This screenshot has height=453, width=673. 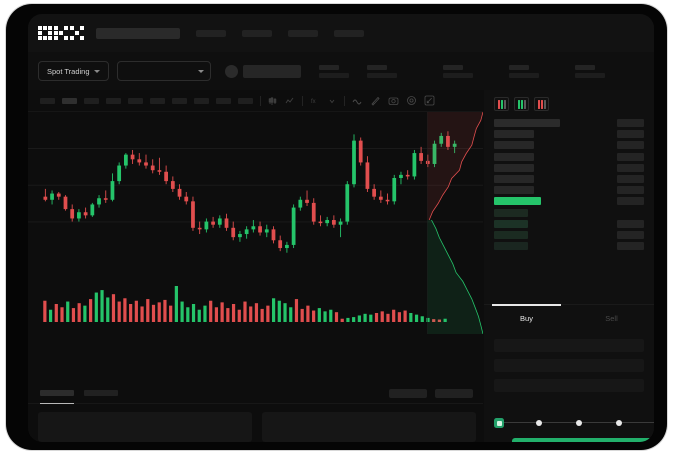 I want to click on indicator-icon: fx, so click(x=315, y=101).